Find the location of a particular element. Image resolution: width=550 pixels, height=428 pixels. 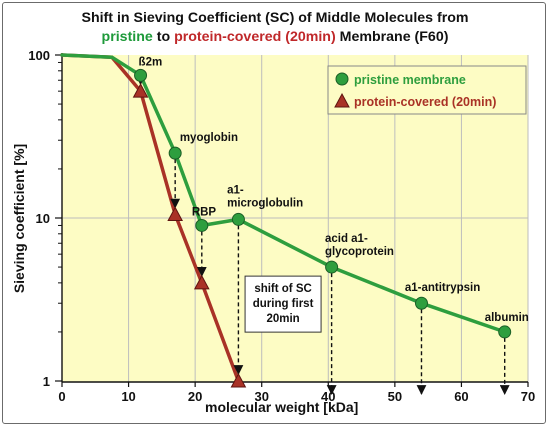

legend-pristine-marker is located at coordinates (342, 79).